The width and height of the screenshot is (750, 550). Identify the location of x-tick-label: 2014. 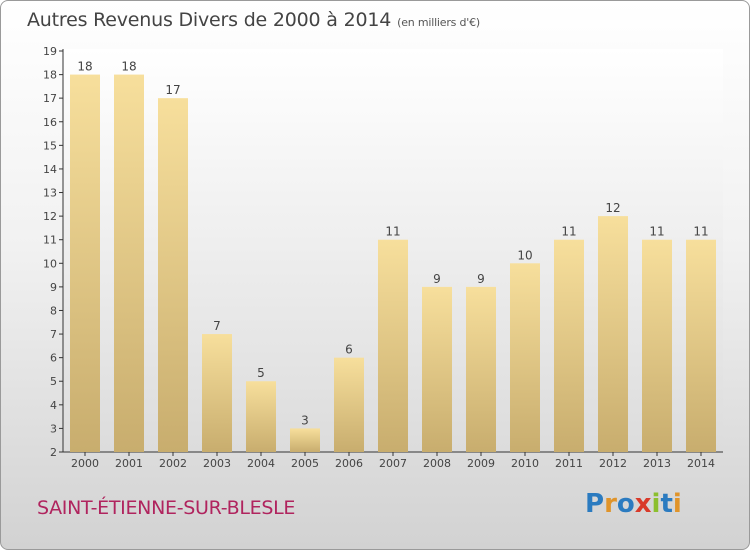
(701, 463).